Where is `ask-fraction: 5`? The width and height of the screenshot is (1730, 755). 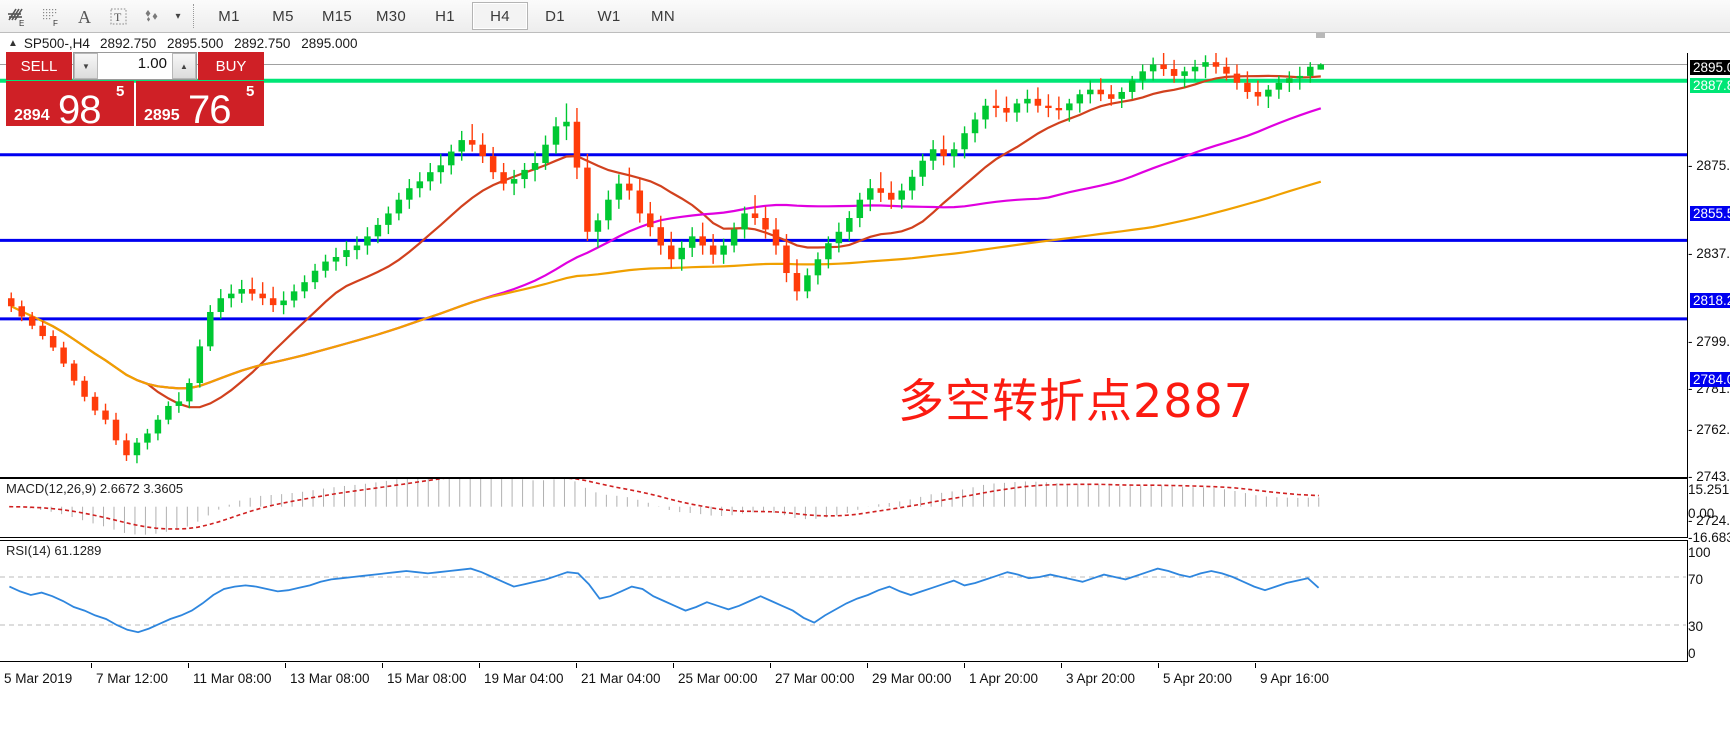 ask-fraction: 5 is located at coordinates (250, 91).